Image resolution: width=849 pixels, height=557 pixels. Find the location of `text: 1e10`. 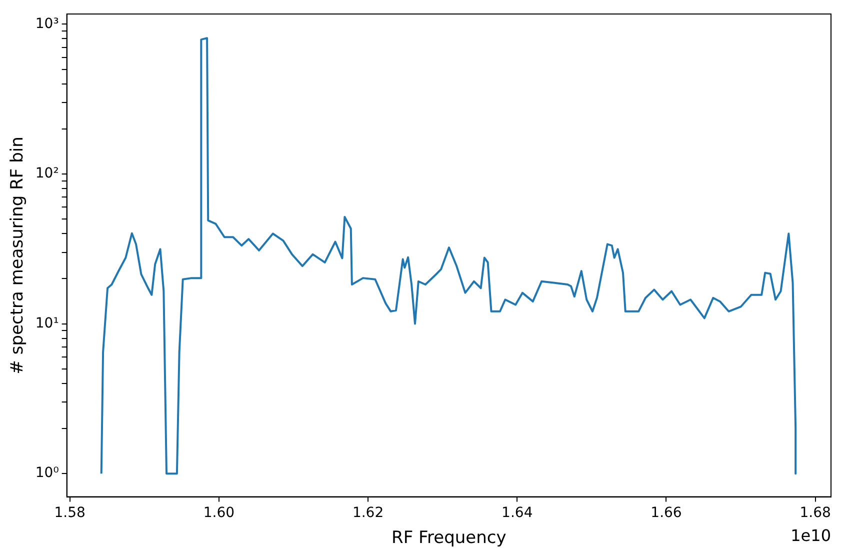

text: 1e10 is located at coordinates (810, 535).